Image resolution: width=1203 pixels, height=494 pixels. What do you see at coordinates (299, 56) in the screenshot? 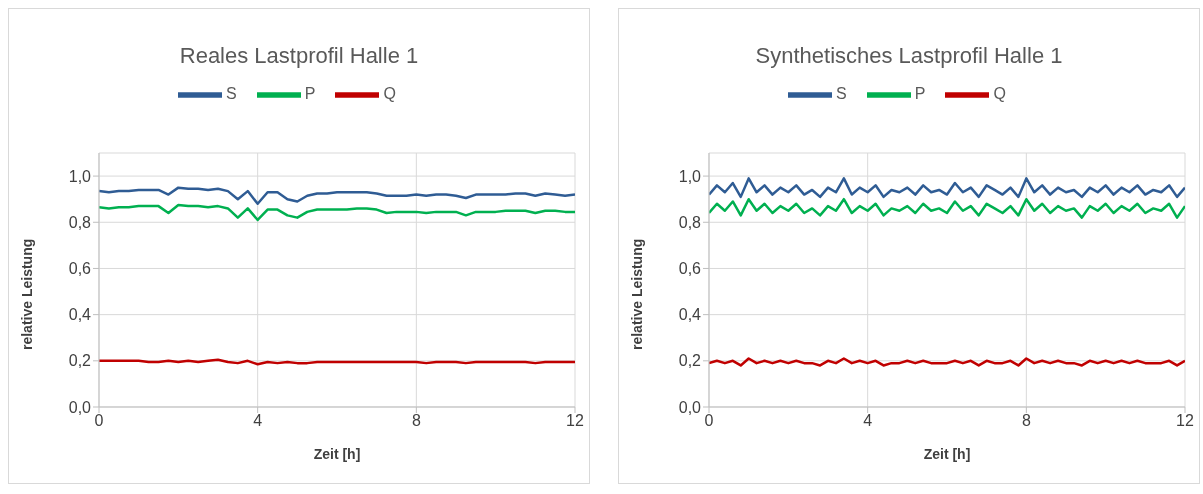
I see `chart-title: Reales Lastprofil Halle 1` at bounding box center [299, 56].